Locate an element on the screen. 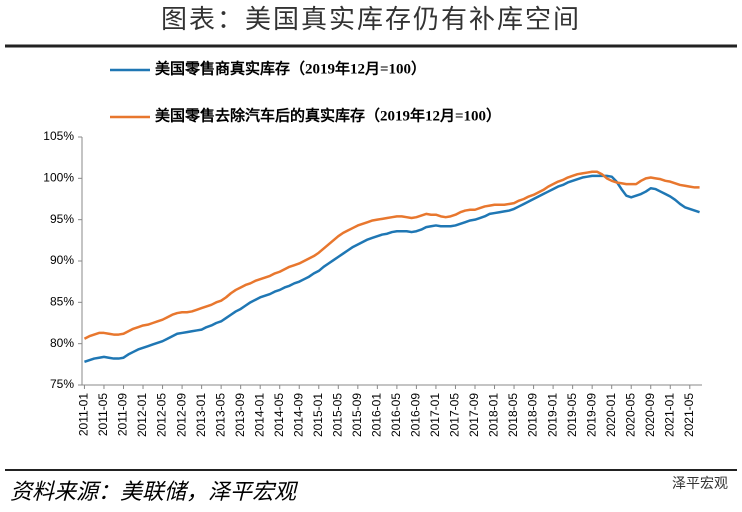 This screenshot has width=742, height=512. x-tick-label: 2013-01 is located at coordinates (201, 415).